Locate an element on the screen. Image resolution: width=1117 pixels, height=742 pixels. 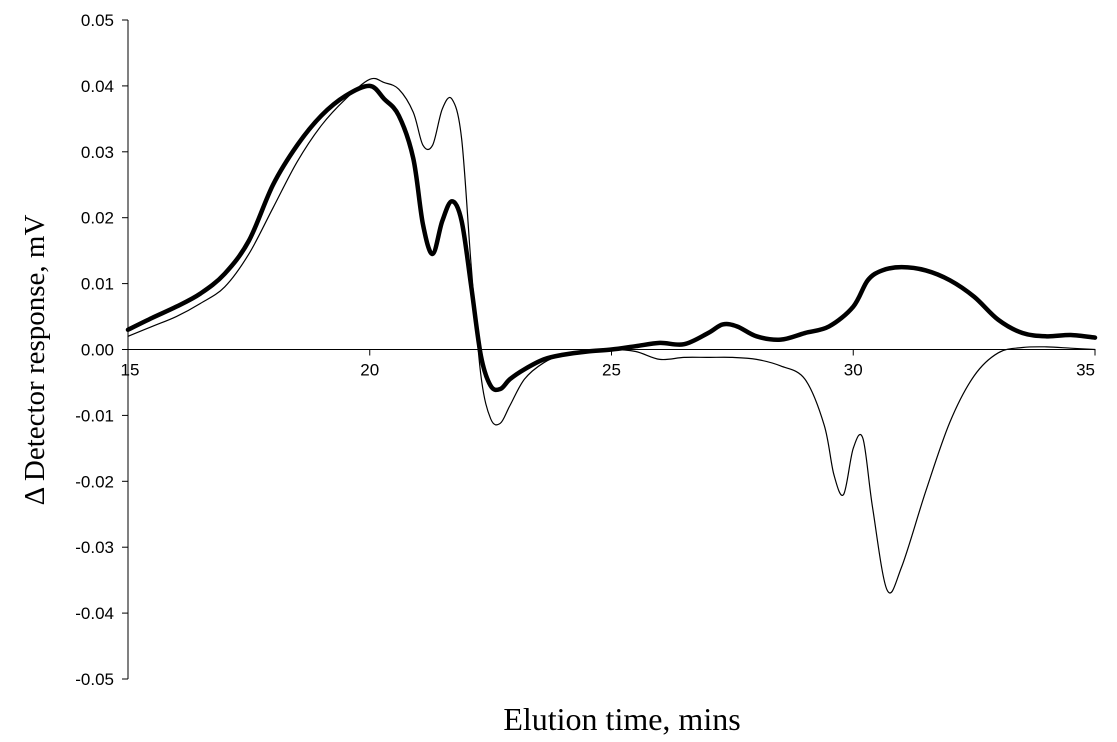
y-tick-label: 0.00 is located at coordinates (97, 350).